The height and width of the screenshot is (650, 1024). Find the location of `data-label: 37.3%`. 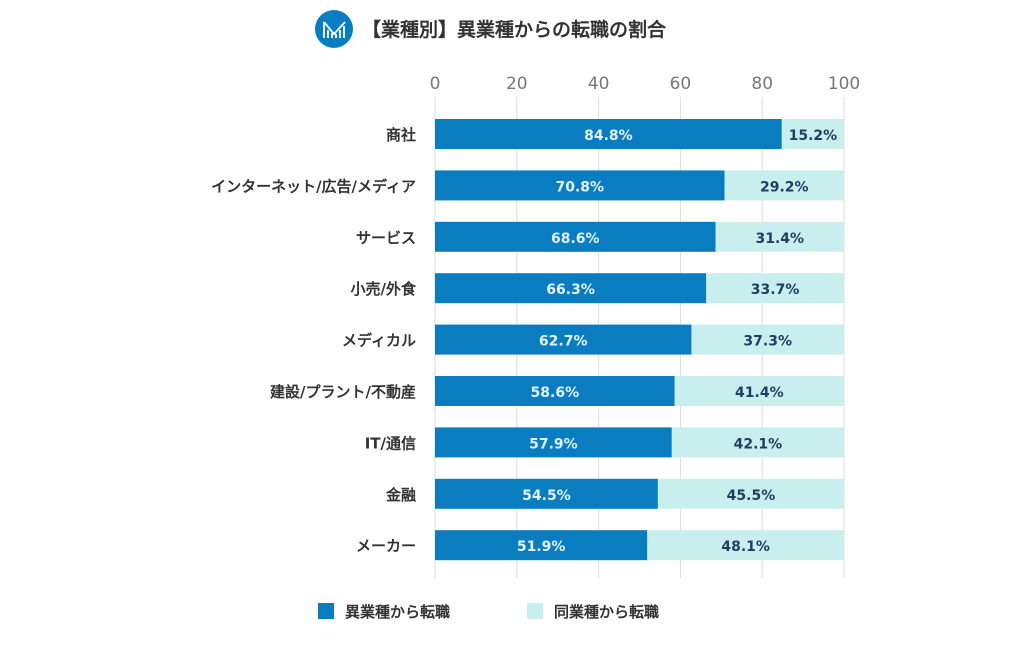

data-label: 37.3% is located at coordinates (767, 342).